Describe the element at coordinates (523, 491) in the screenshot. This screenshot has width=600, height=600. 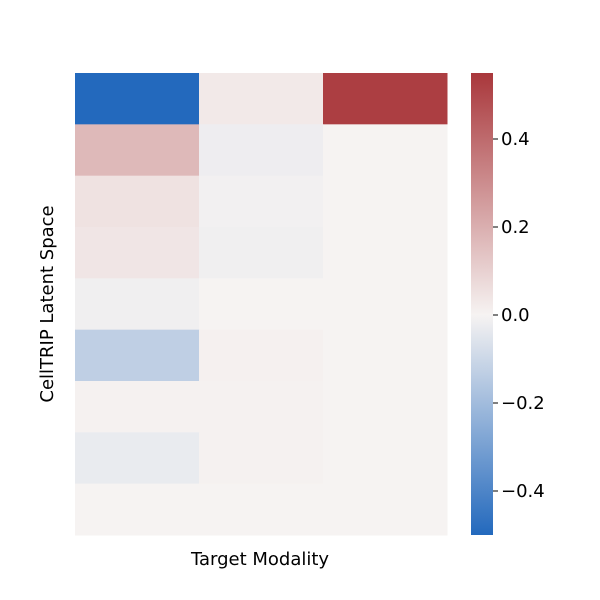
I see `colorbar-tick-label: −0.4` at that location.